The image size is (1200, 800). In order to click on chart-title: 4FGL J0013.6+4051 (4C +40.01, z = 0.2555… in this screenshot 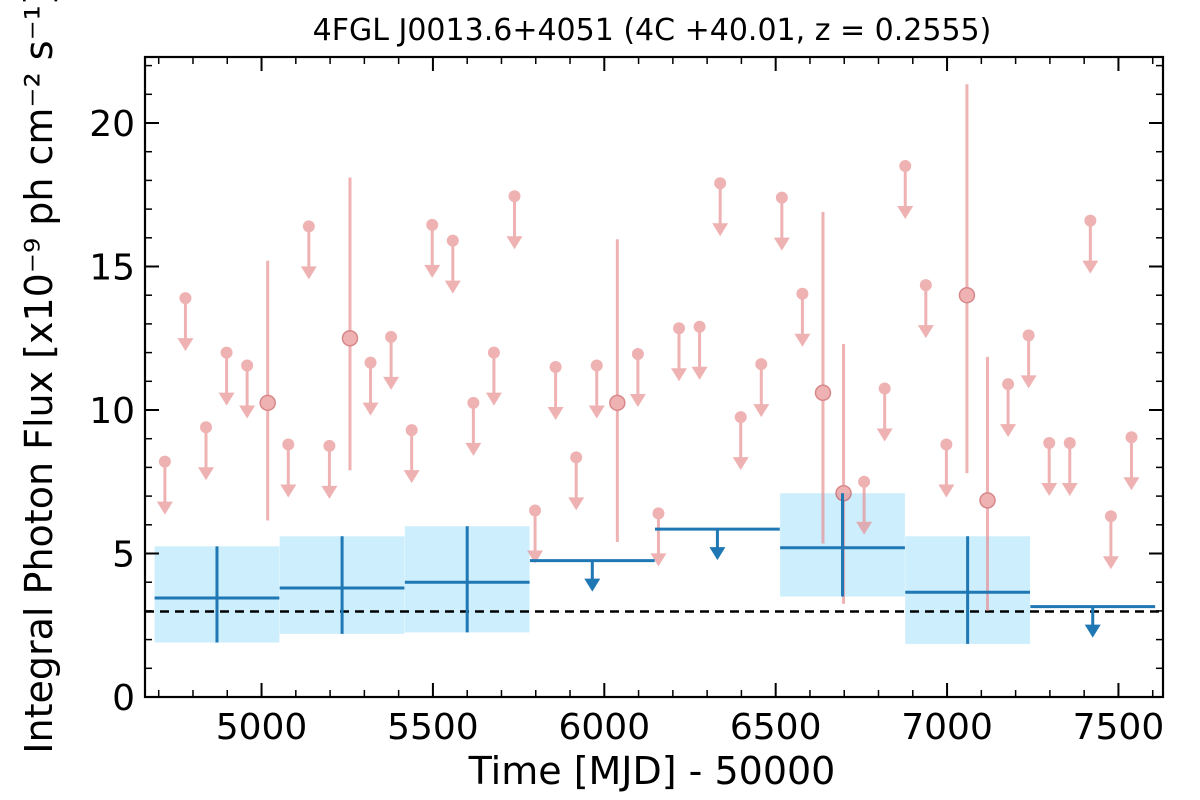, I will do `click(652, 30)`.